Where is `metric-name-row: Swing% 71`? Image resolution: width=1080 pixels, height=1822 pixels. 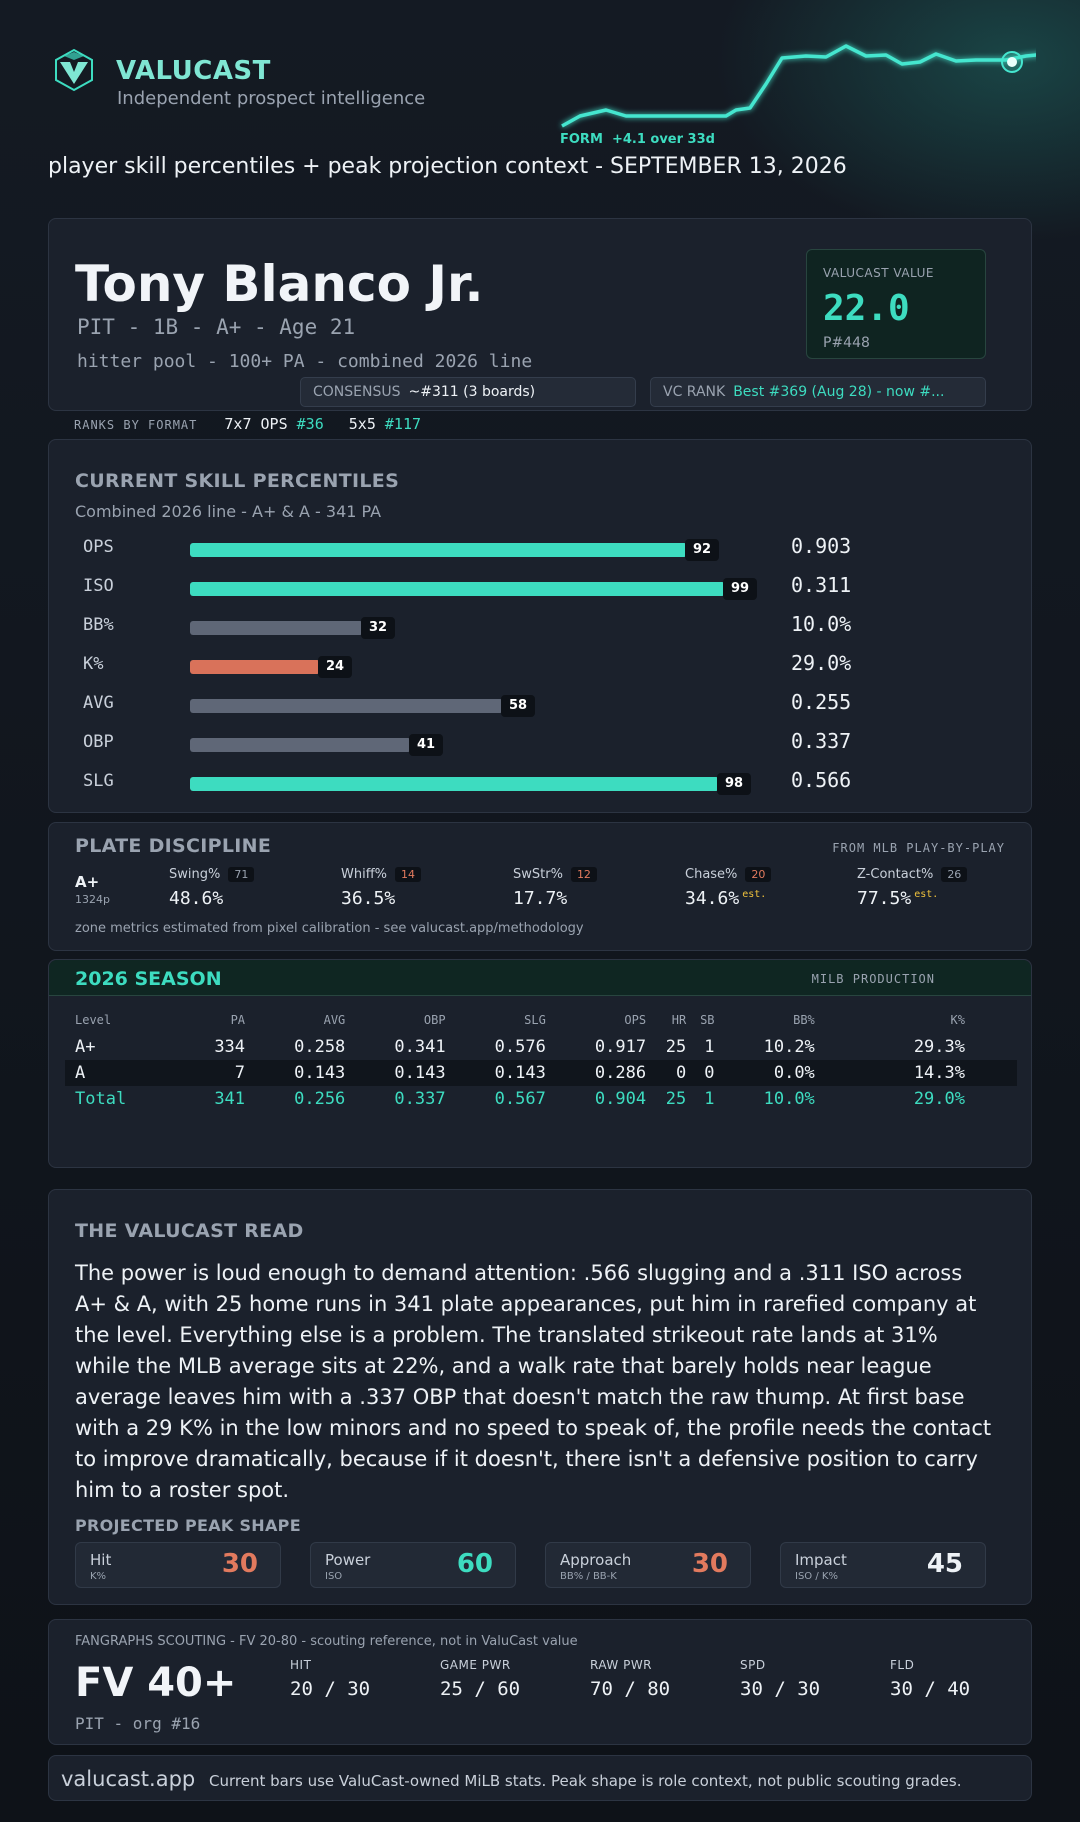 metric-name-row: Swing% 71 is located at coordinates (254, 874).